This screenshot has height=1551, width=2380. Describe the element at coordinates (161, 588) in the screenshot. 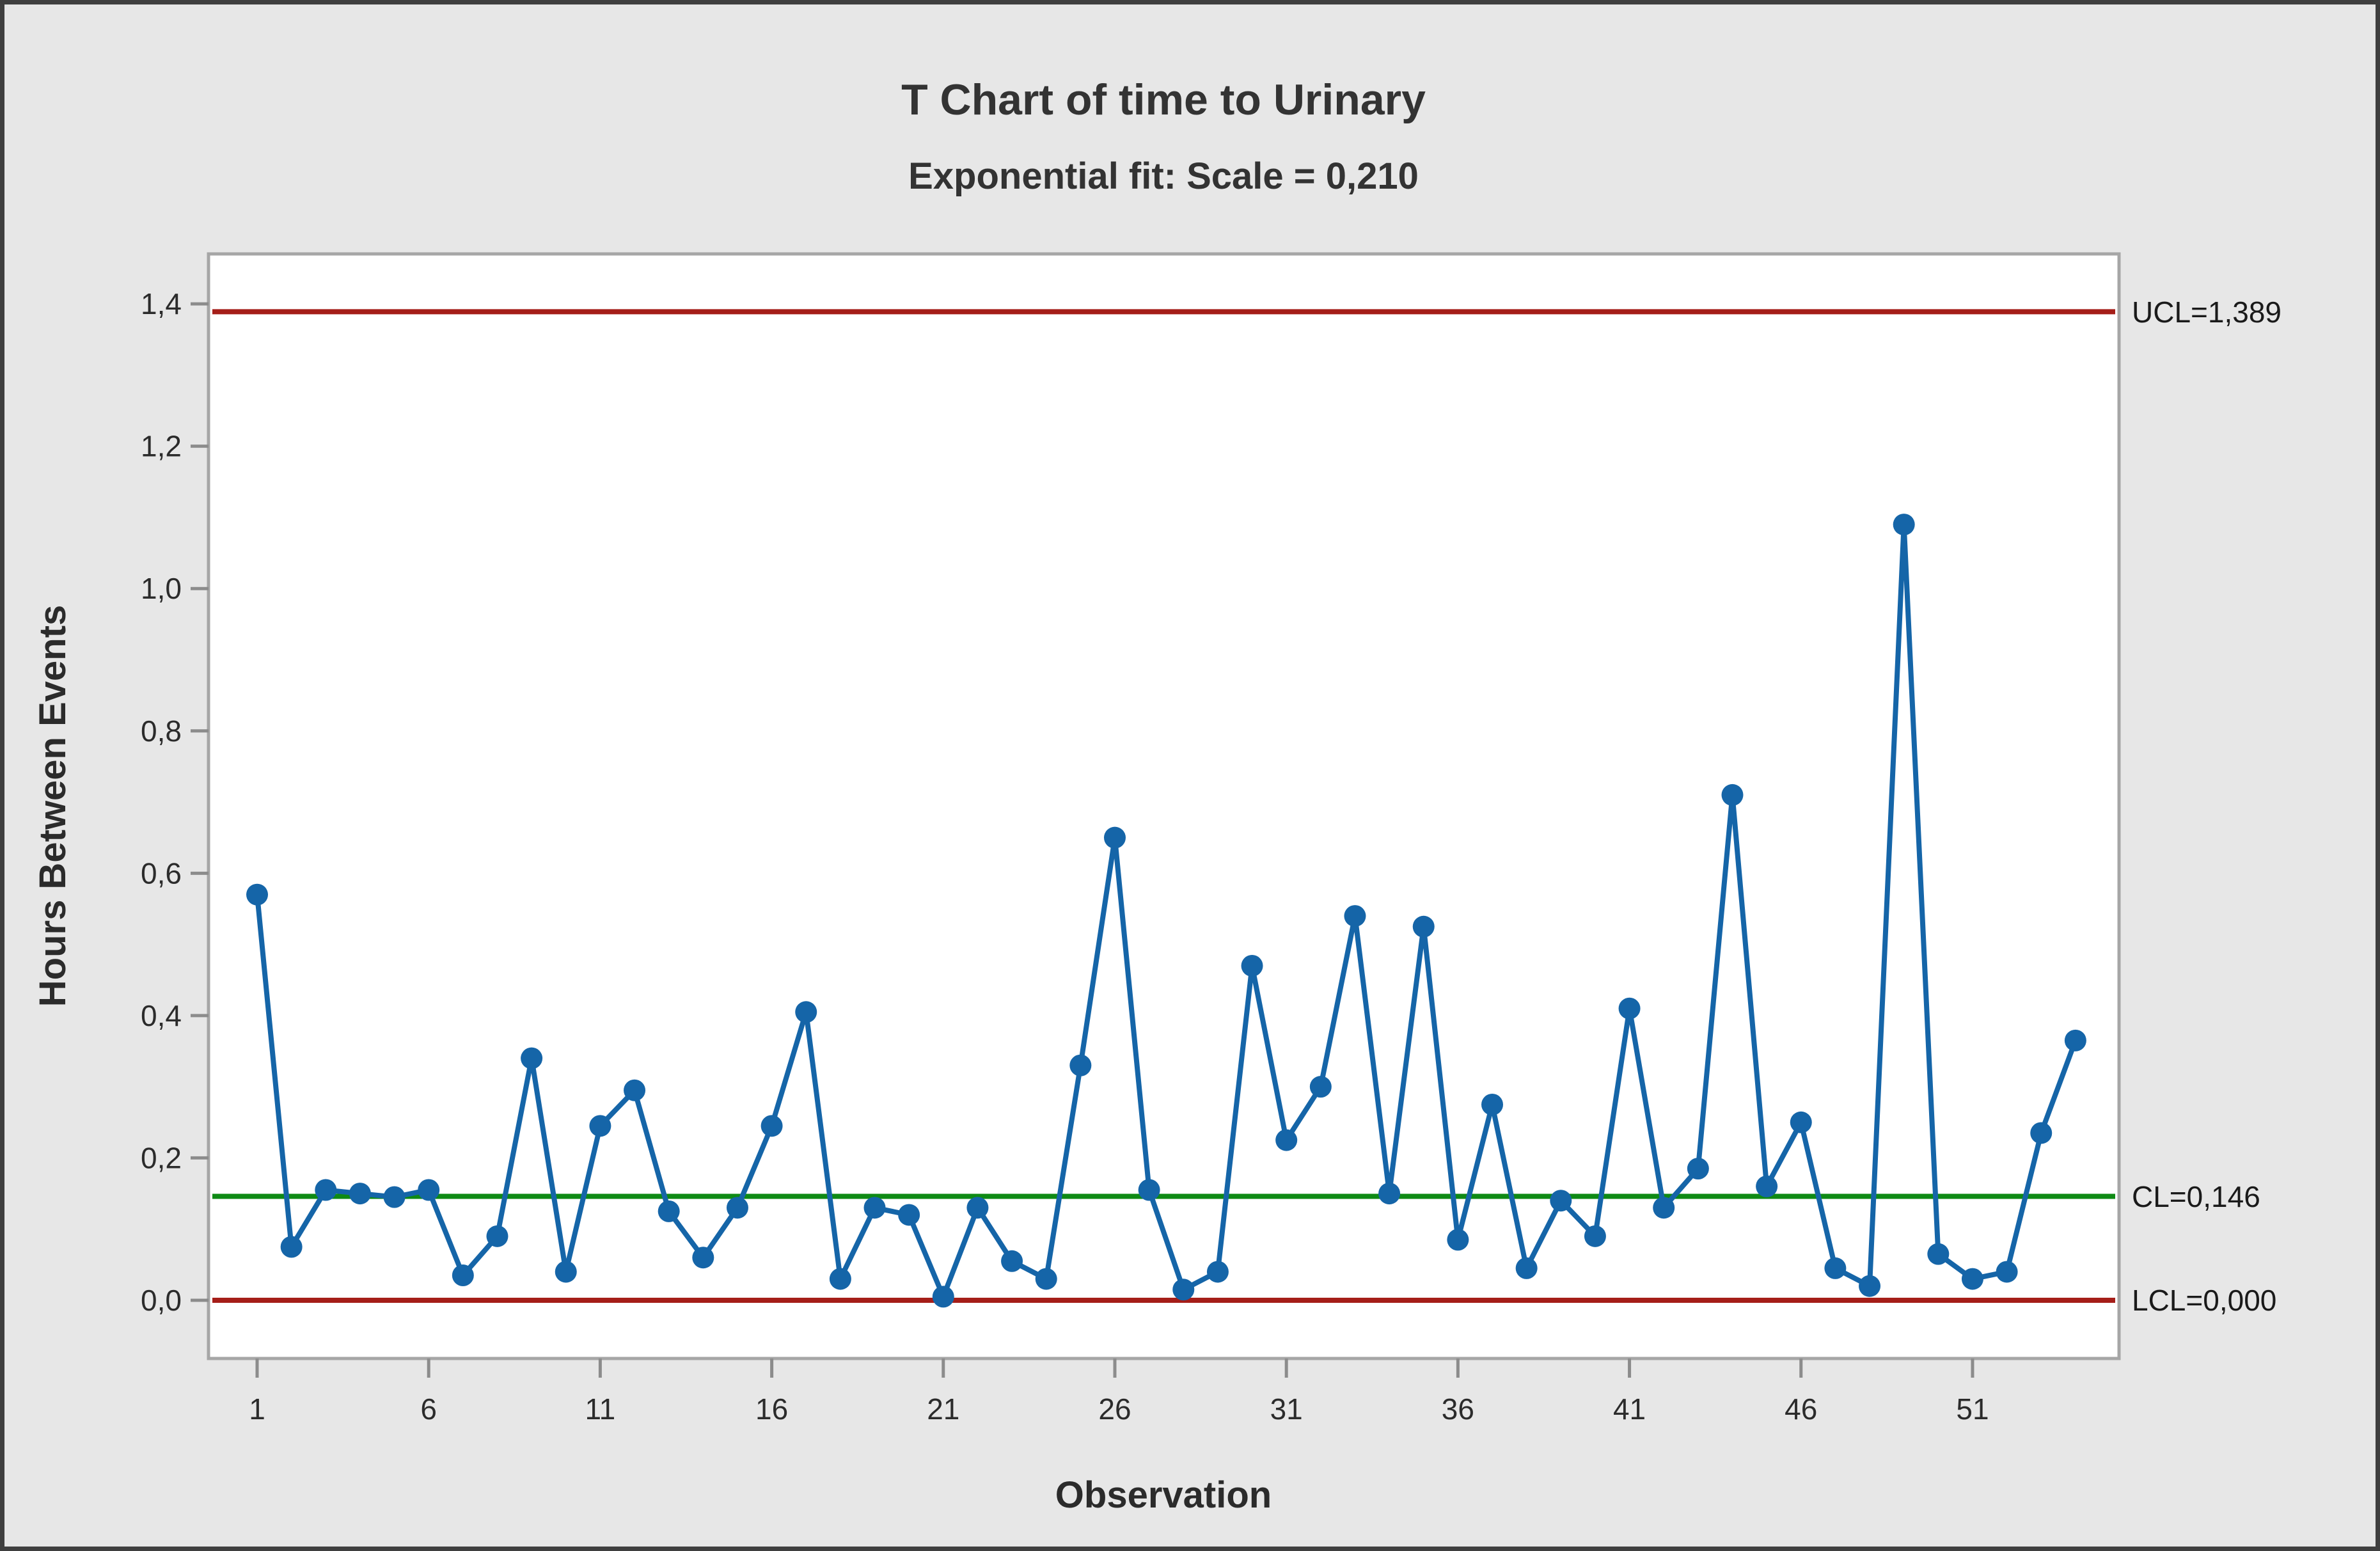

I see `y-tick-label: 1,0` at that location.